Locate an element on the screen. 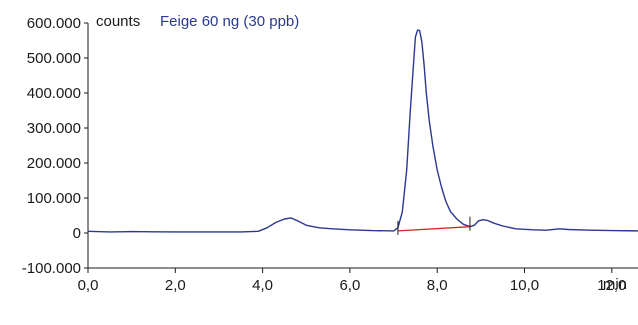 The image size is (638, 325). x-tick-label: 4,0 is located at coordinates (262, 285).